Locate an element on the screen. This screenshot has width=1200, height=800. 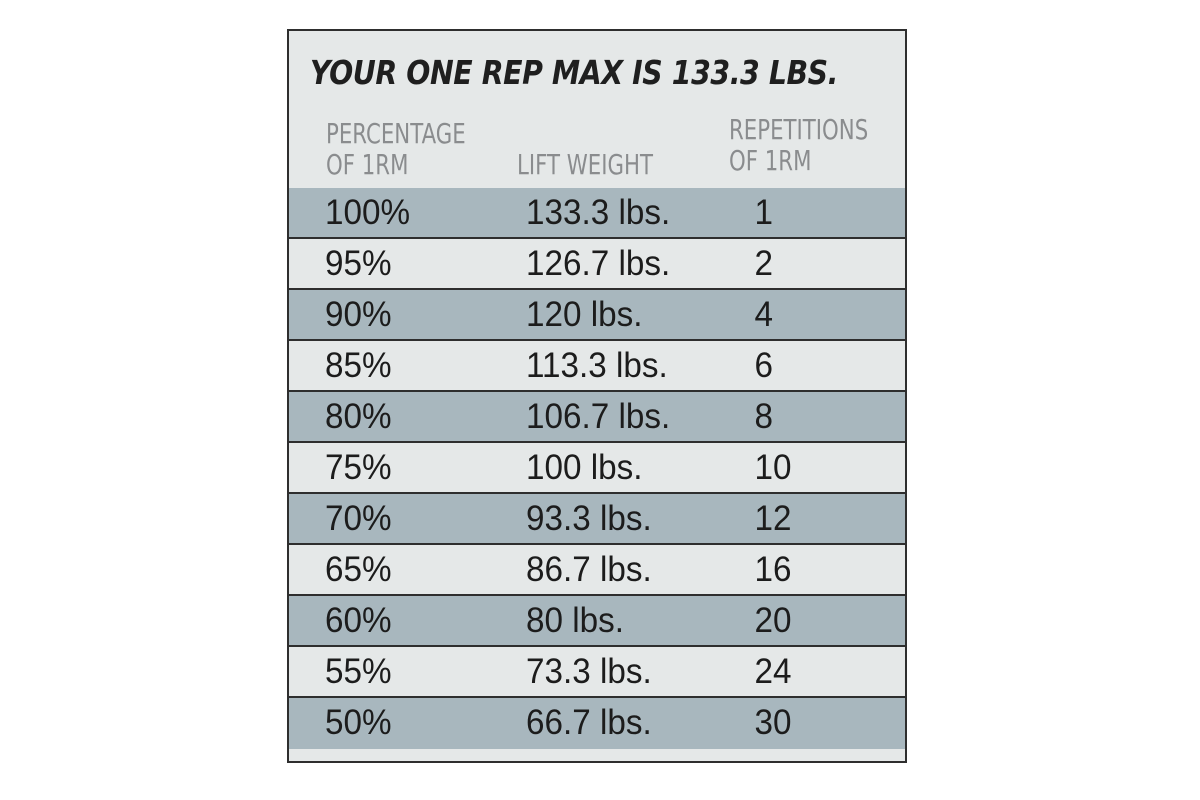
percentage-cell: 80% is located at coordinates (358, 416).